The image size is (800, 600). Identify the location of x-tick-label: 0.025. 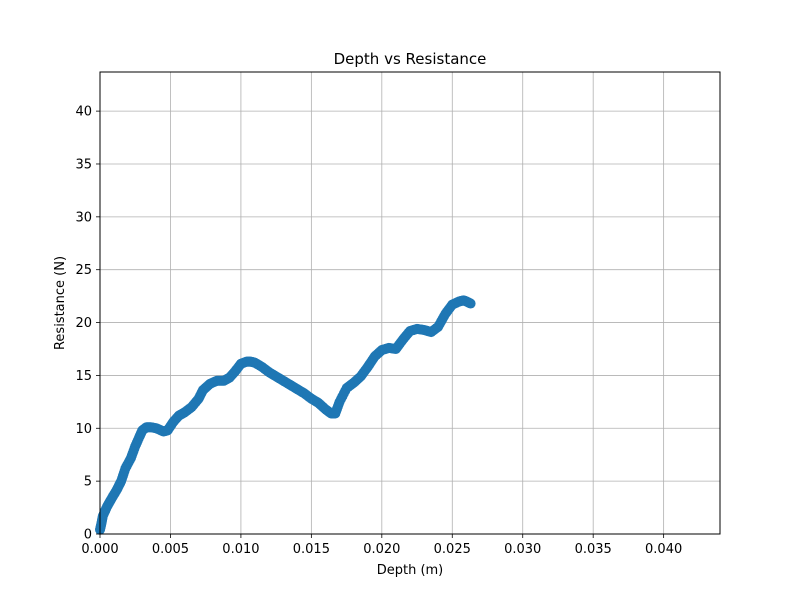
(452, 549).